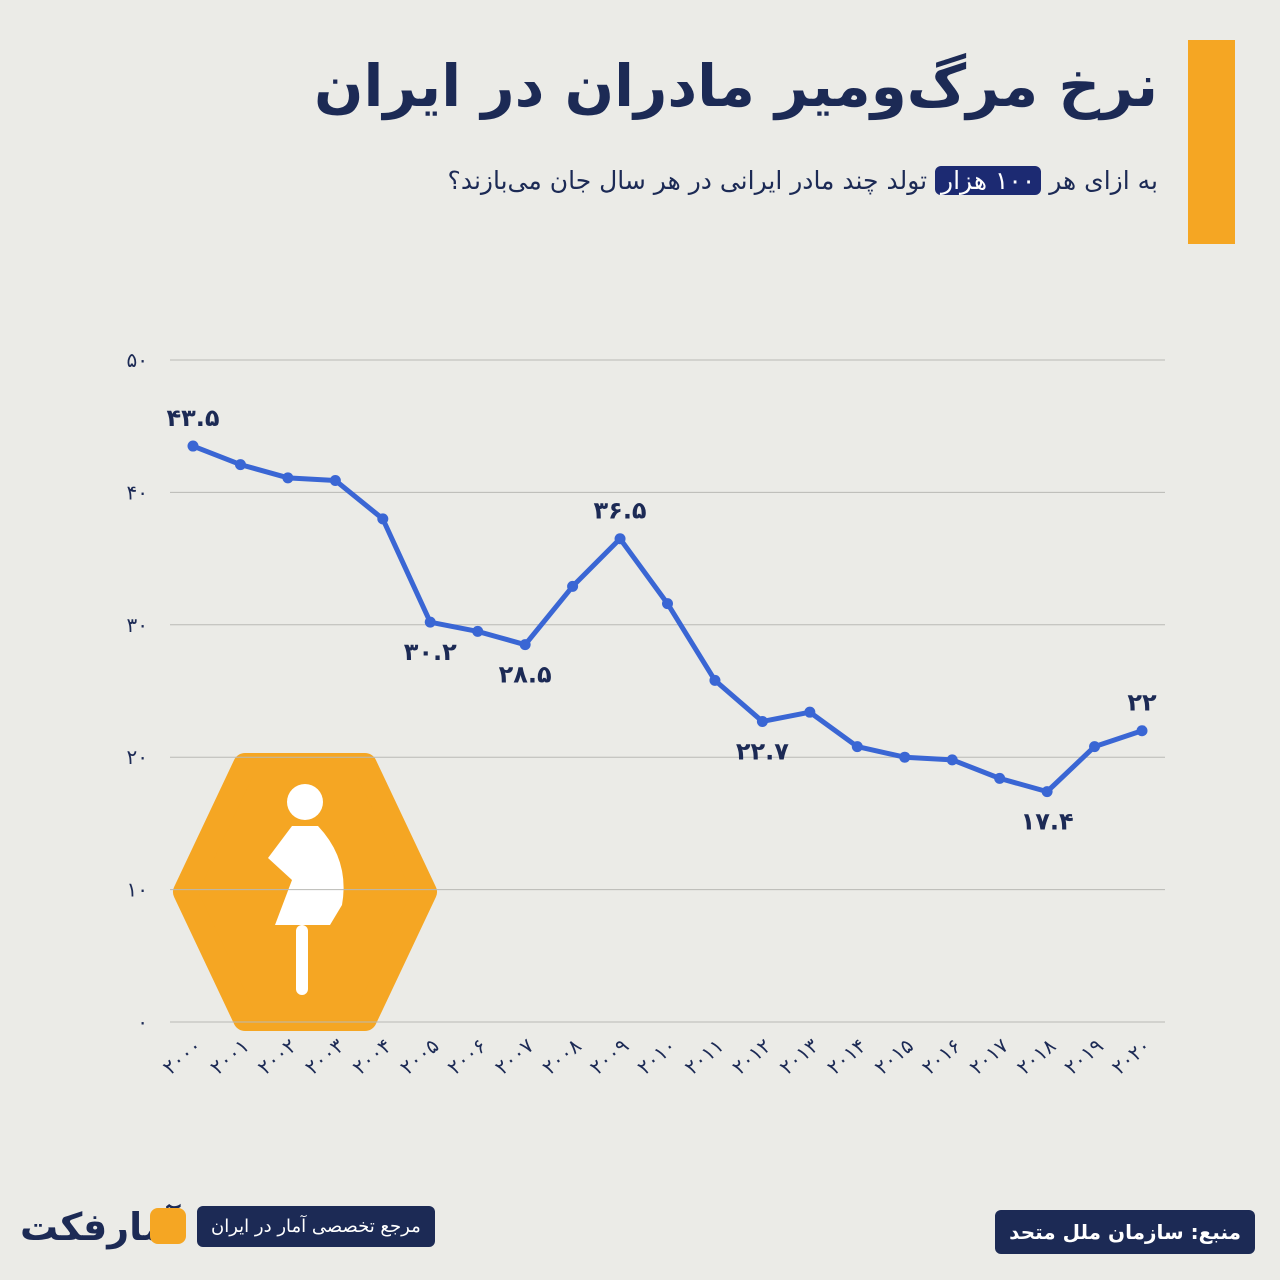 This screenshot has width=1280, height=1280. I want to click on value-label: ۱۷.۴, so click(1047, 822).